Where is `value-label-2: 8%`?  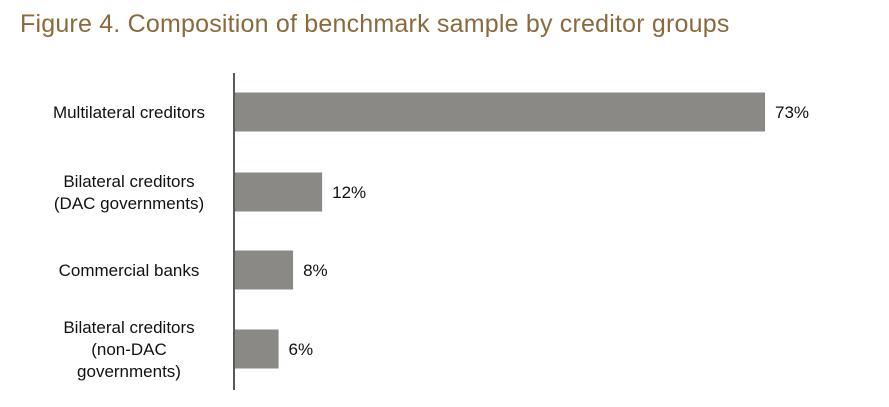
value-label-2: 8% is located at coordinates (315, 270).